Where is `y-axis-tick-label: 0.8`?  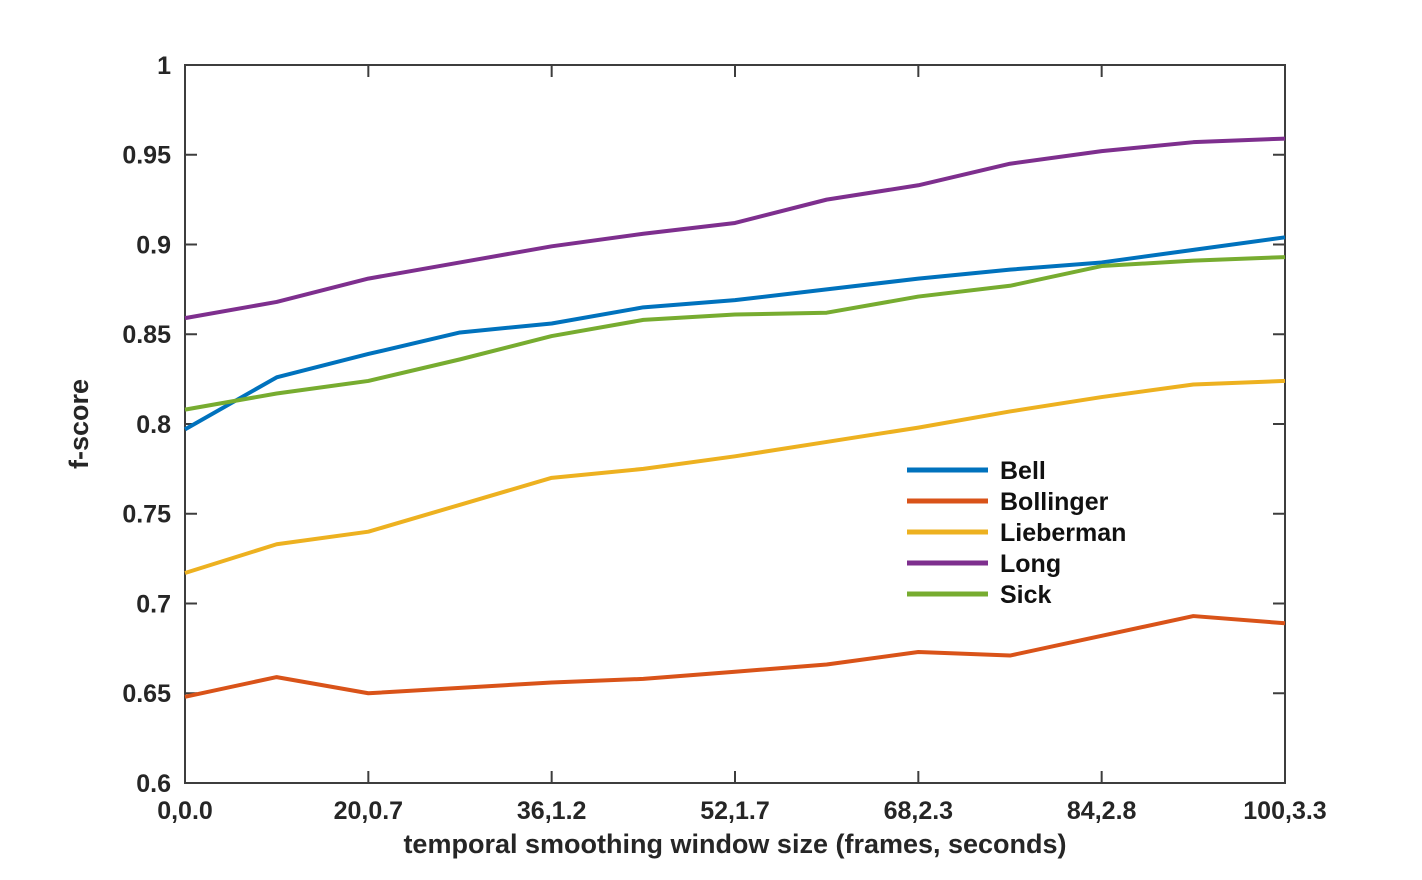 y-axis-tick-label: 0.8 is located at coordinates (153, 425).